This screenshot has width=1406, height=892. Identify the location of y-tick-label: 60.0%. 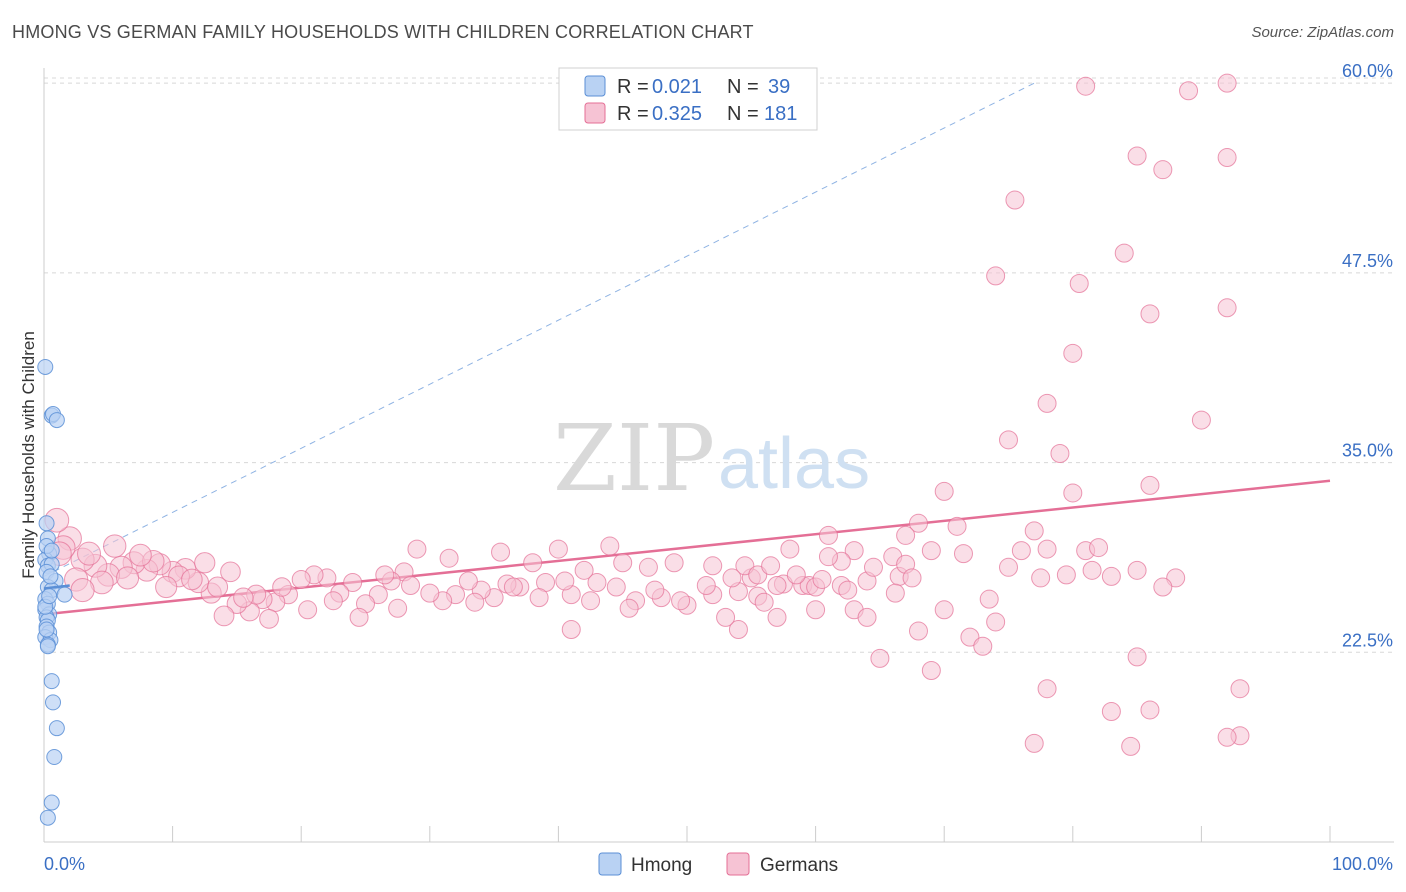
(1367, 71).